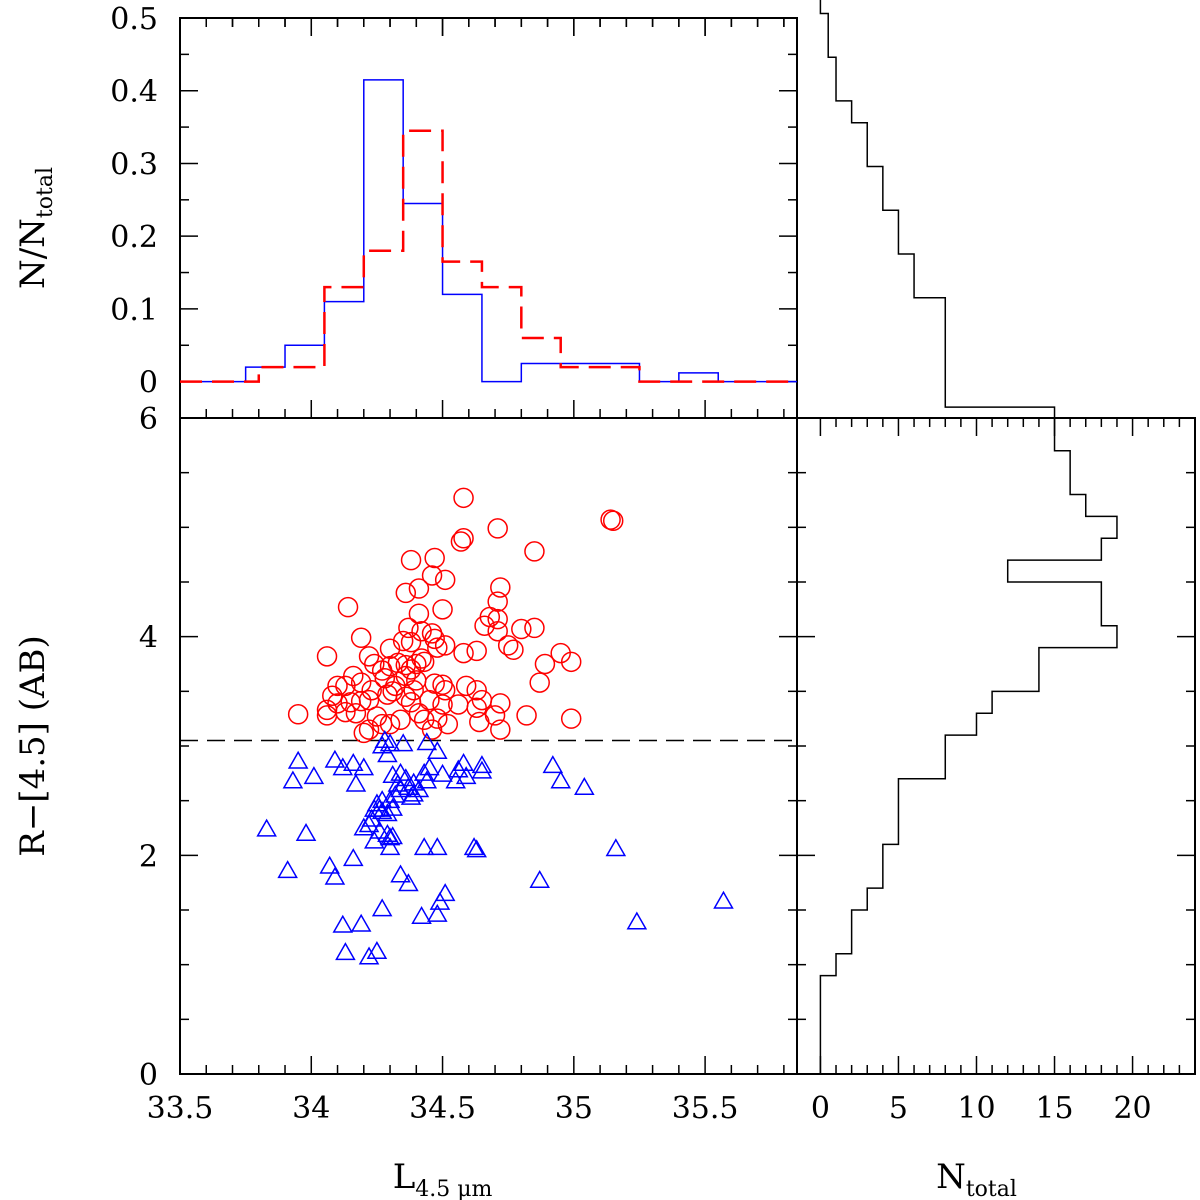  I want to click on top-y-axis-label: N/Ntotal, so click(35, 228).